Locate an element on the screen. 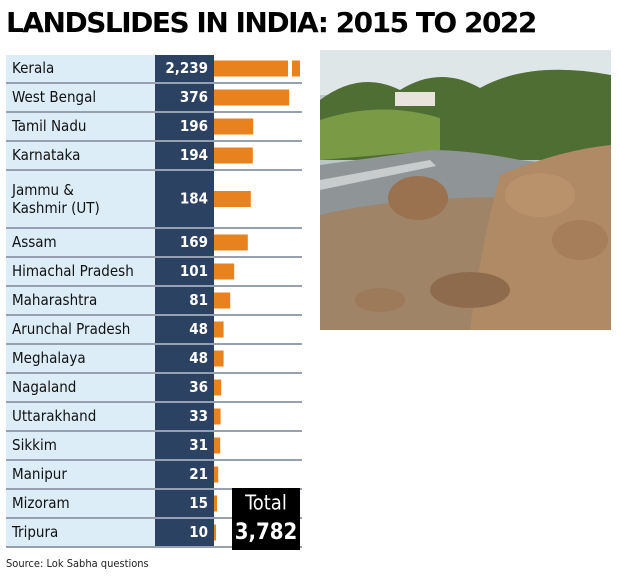 The width and height of the screenshot is (620, 580). category-label: Assam is located at coordinates (34, 242).